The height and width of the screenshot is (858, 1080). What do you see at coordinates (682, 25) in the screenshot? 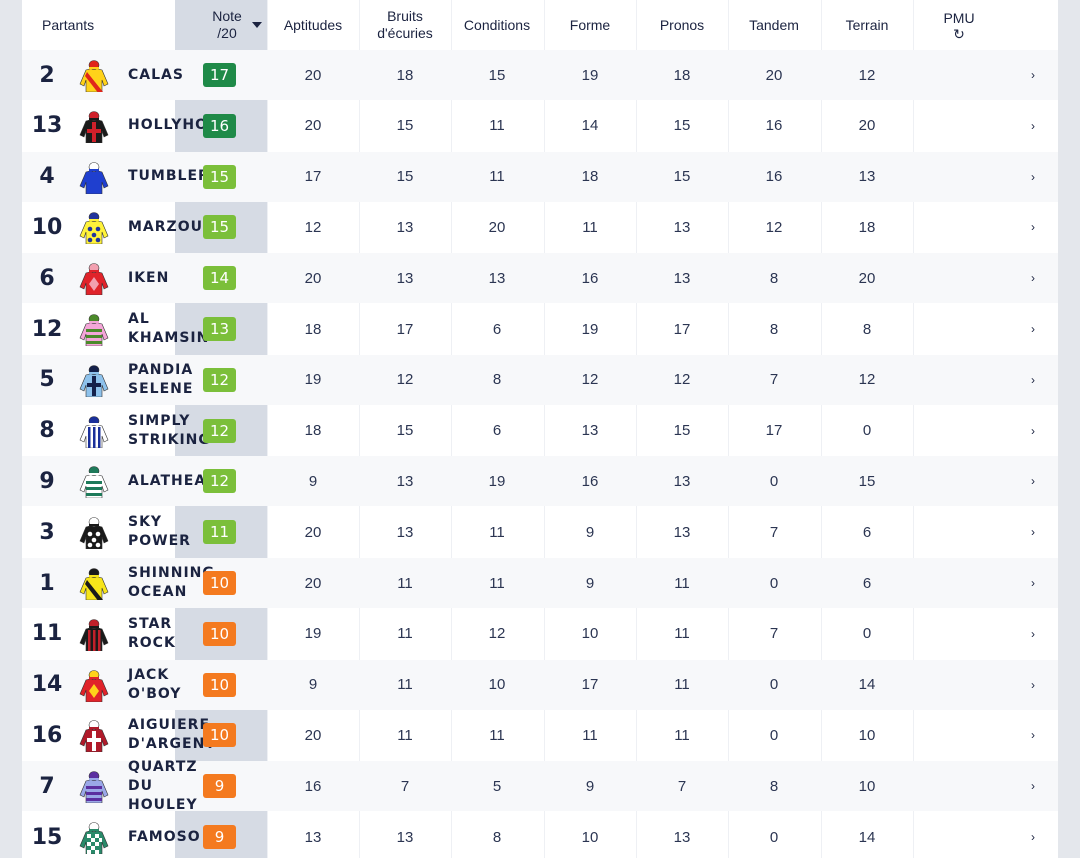
I see `header-criterion: Pronos` at bounding box center [682, 25].